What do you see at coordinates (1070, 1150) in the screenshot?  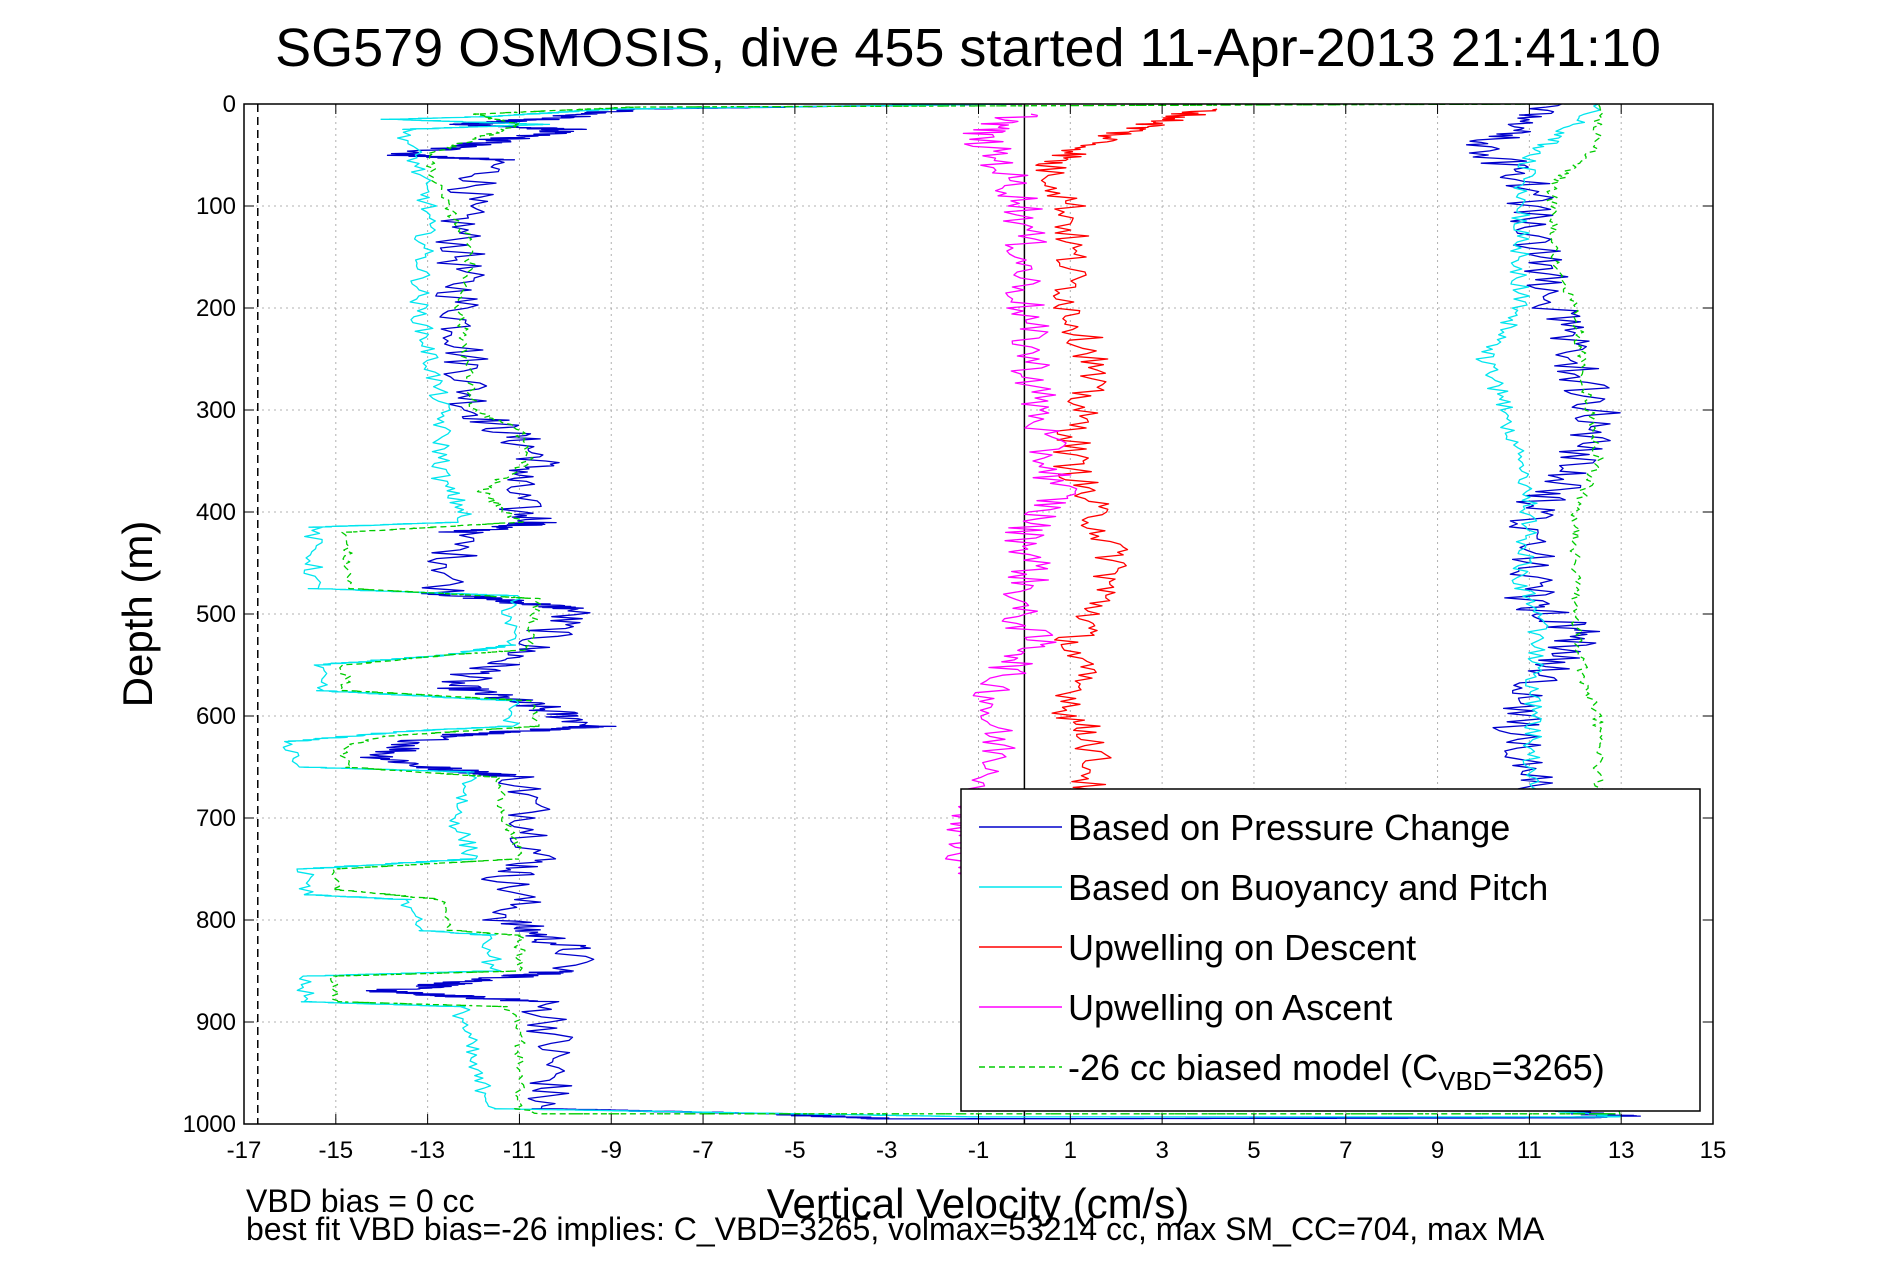 I see `x-tick-label: 1` at bounding box center [1070, 1150].